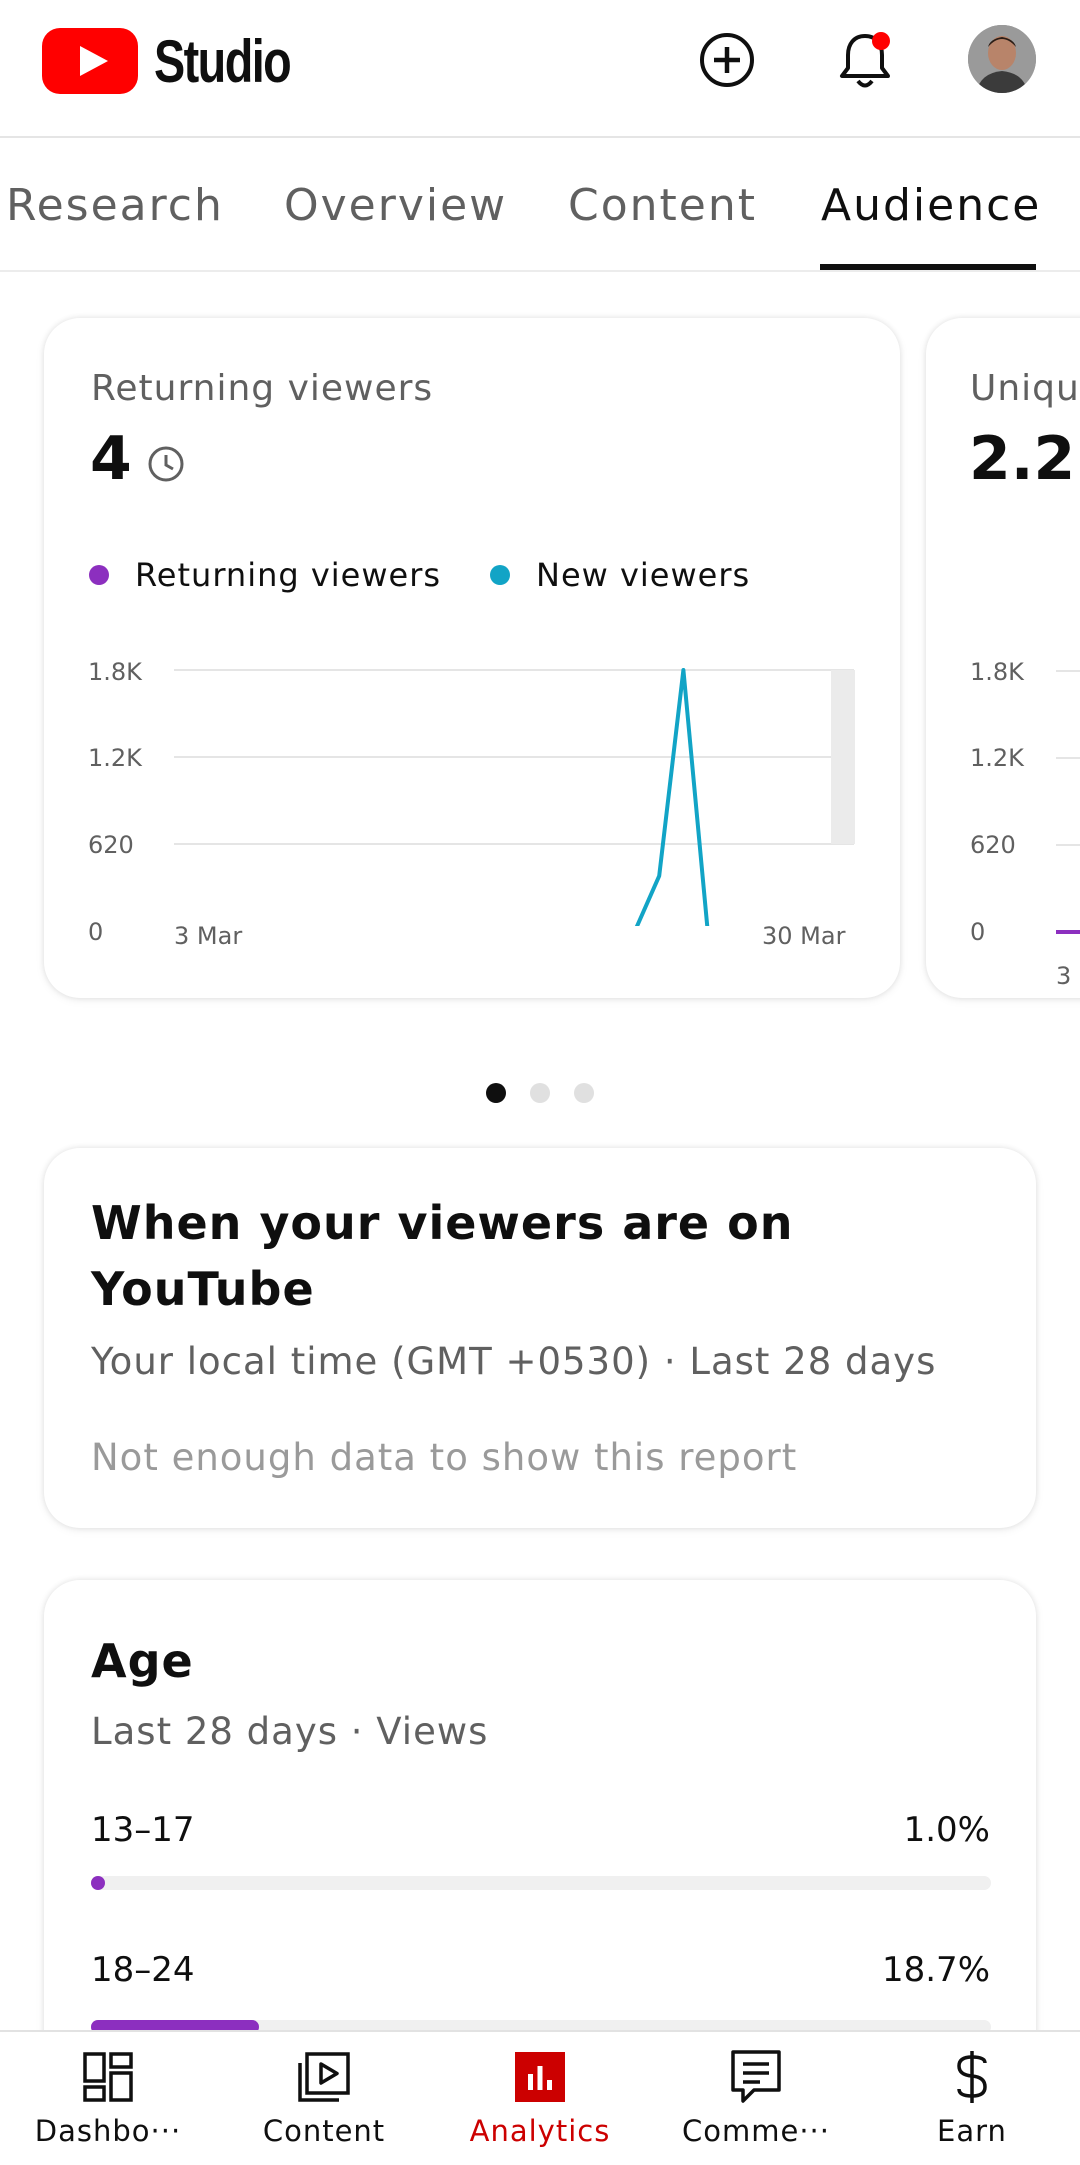  Describe the element at coordinates (972, 2131) in the screenshot. I see `nav-label: Earn` at that location.